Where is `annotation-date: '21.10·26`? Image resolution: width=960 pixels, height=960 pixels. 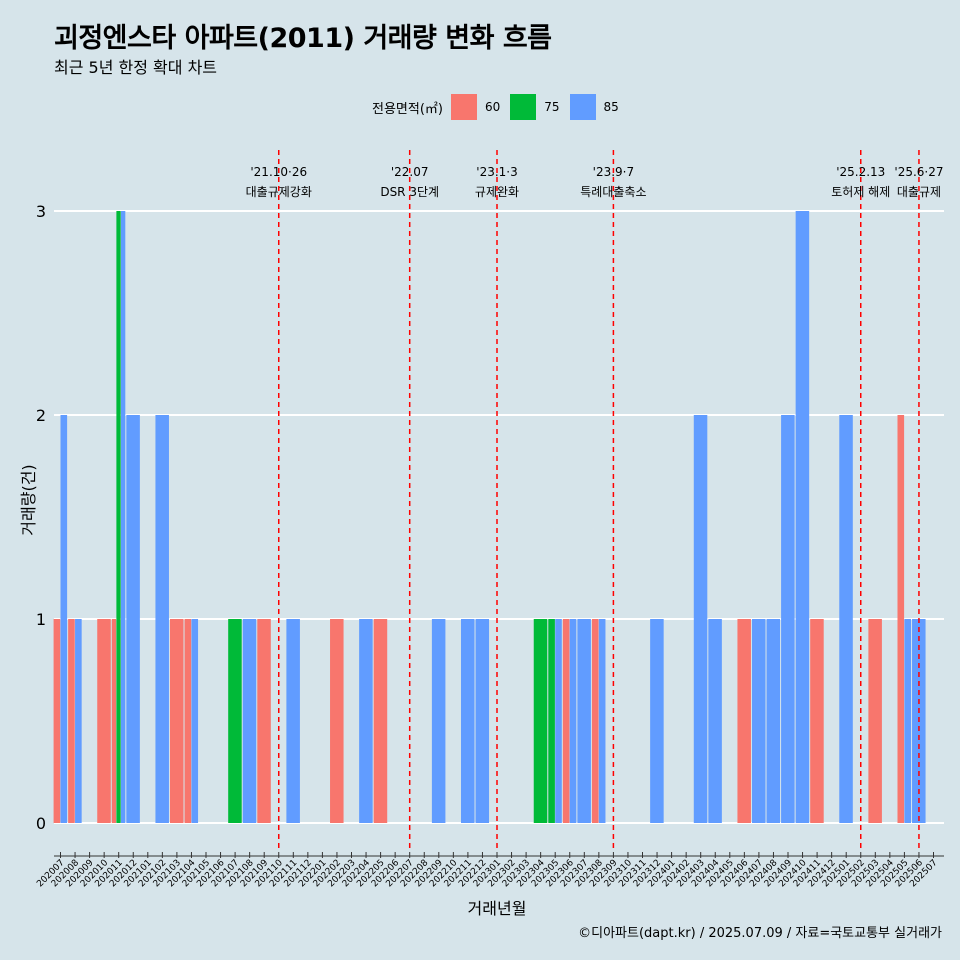 annotation-date: '21.10·26 is located at coordinates (278, 172).